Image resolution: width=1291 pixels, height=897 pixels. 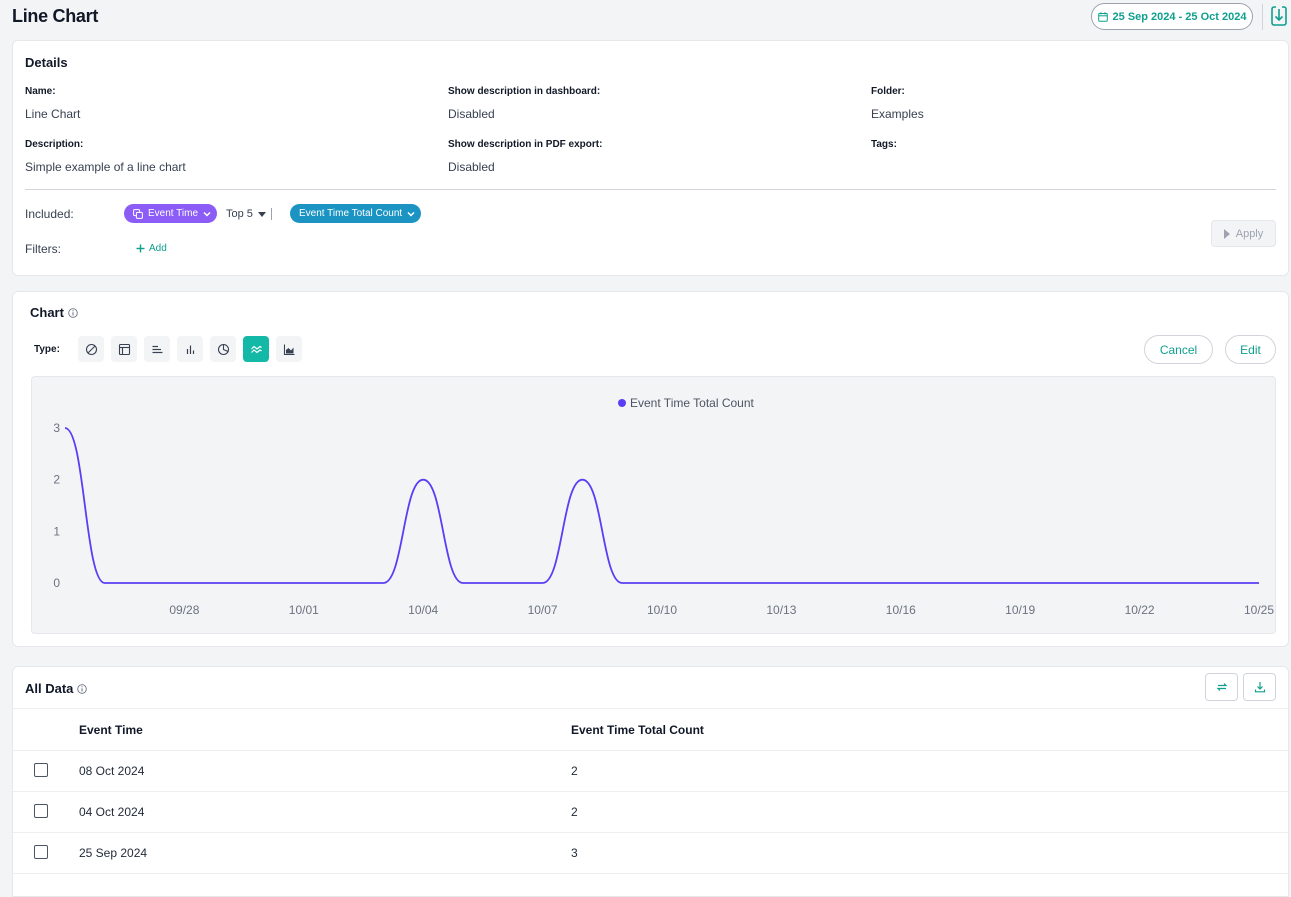 I want to click on all-data-header: All Data, so click(x=56, y=688).